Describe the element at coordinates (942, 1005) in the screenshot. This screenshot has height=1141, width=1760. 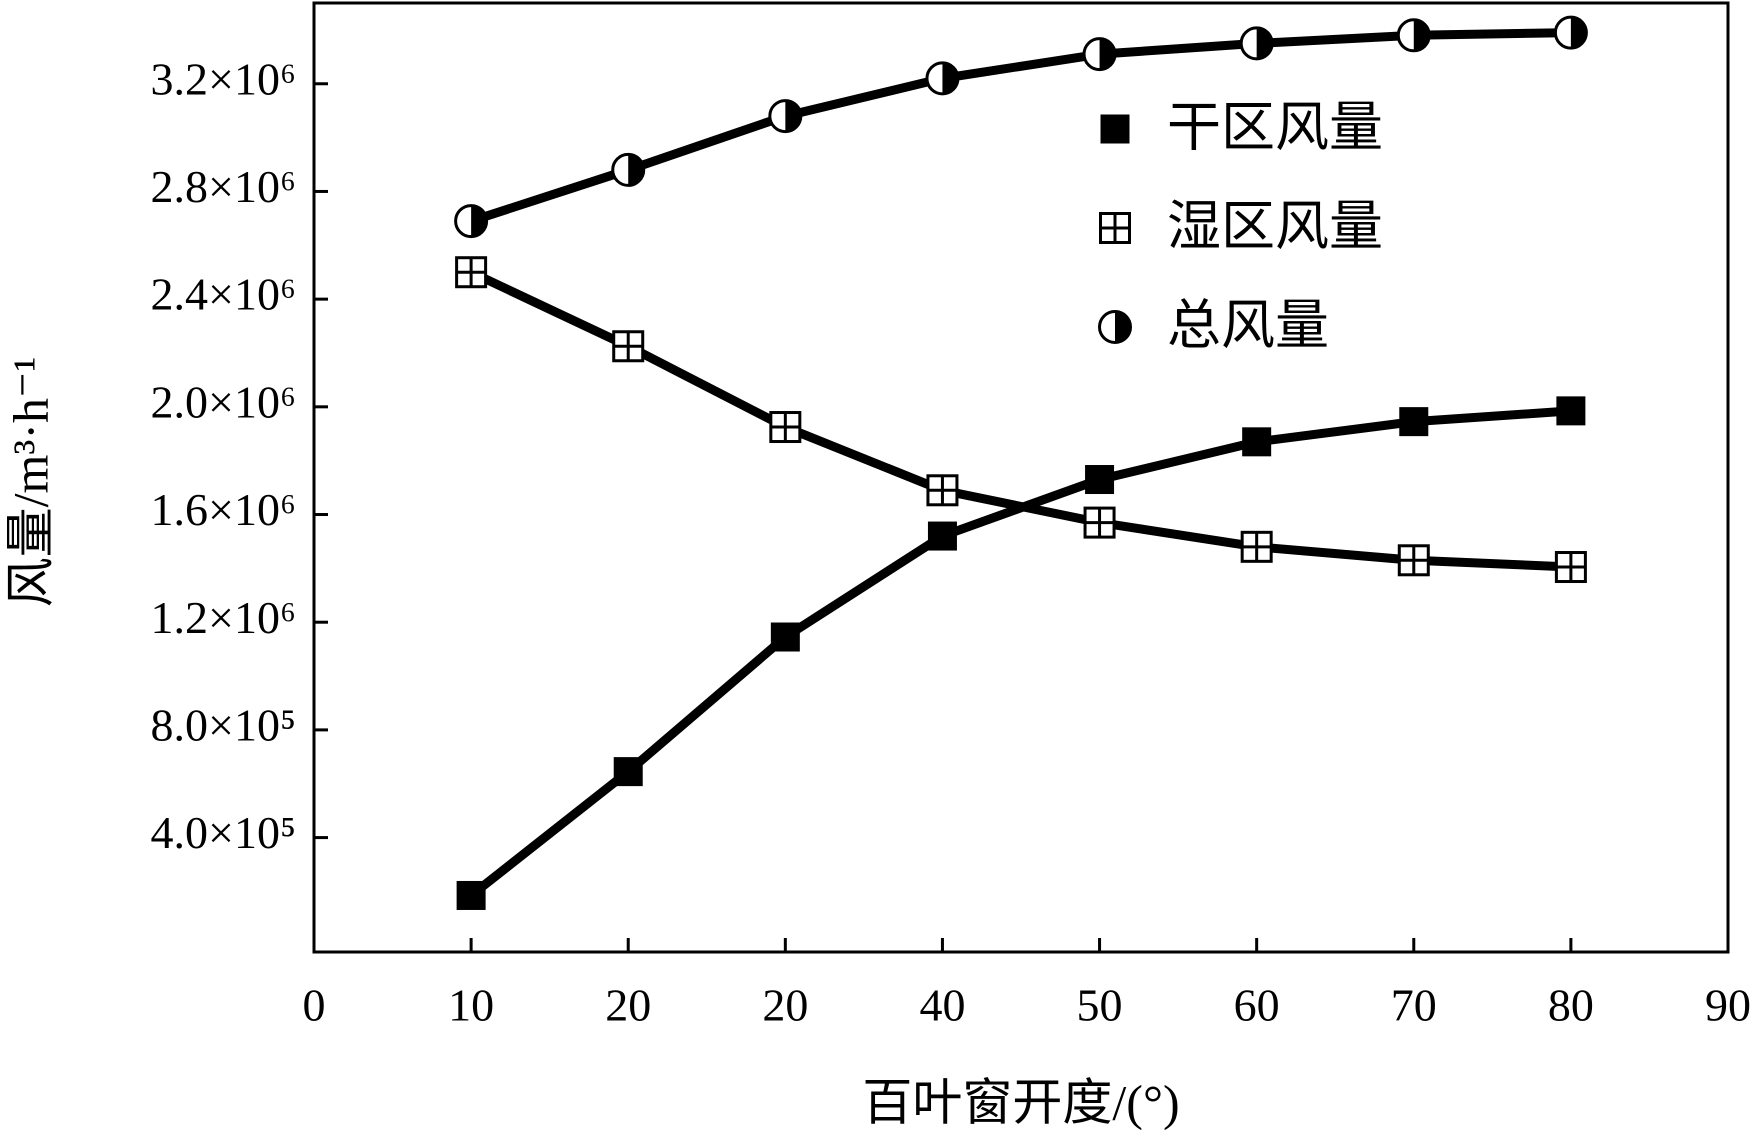
I see `x-tick-label: 40` at that location.